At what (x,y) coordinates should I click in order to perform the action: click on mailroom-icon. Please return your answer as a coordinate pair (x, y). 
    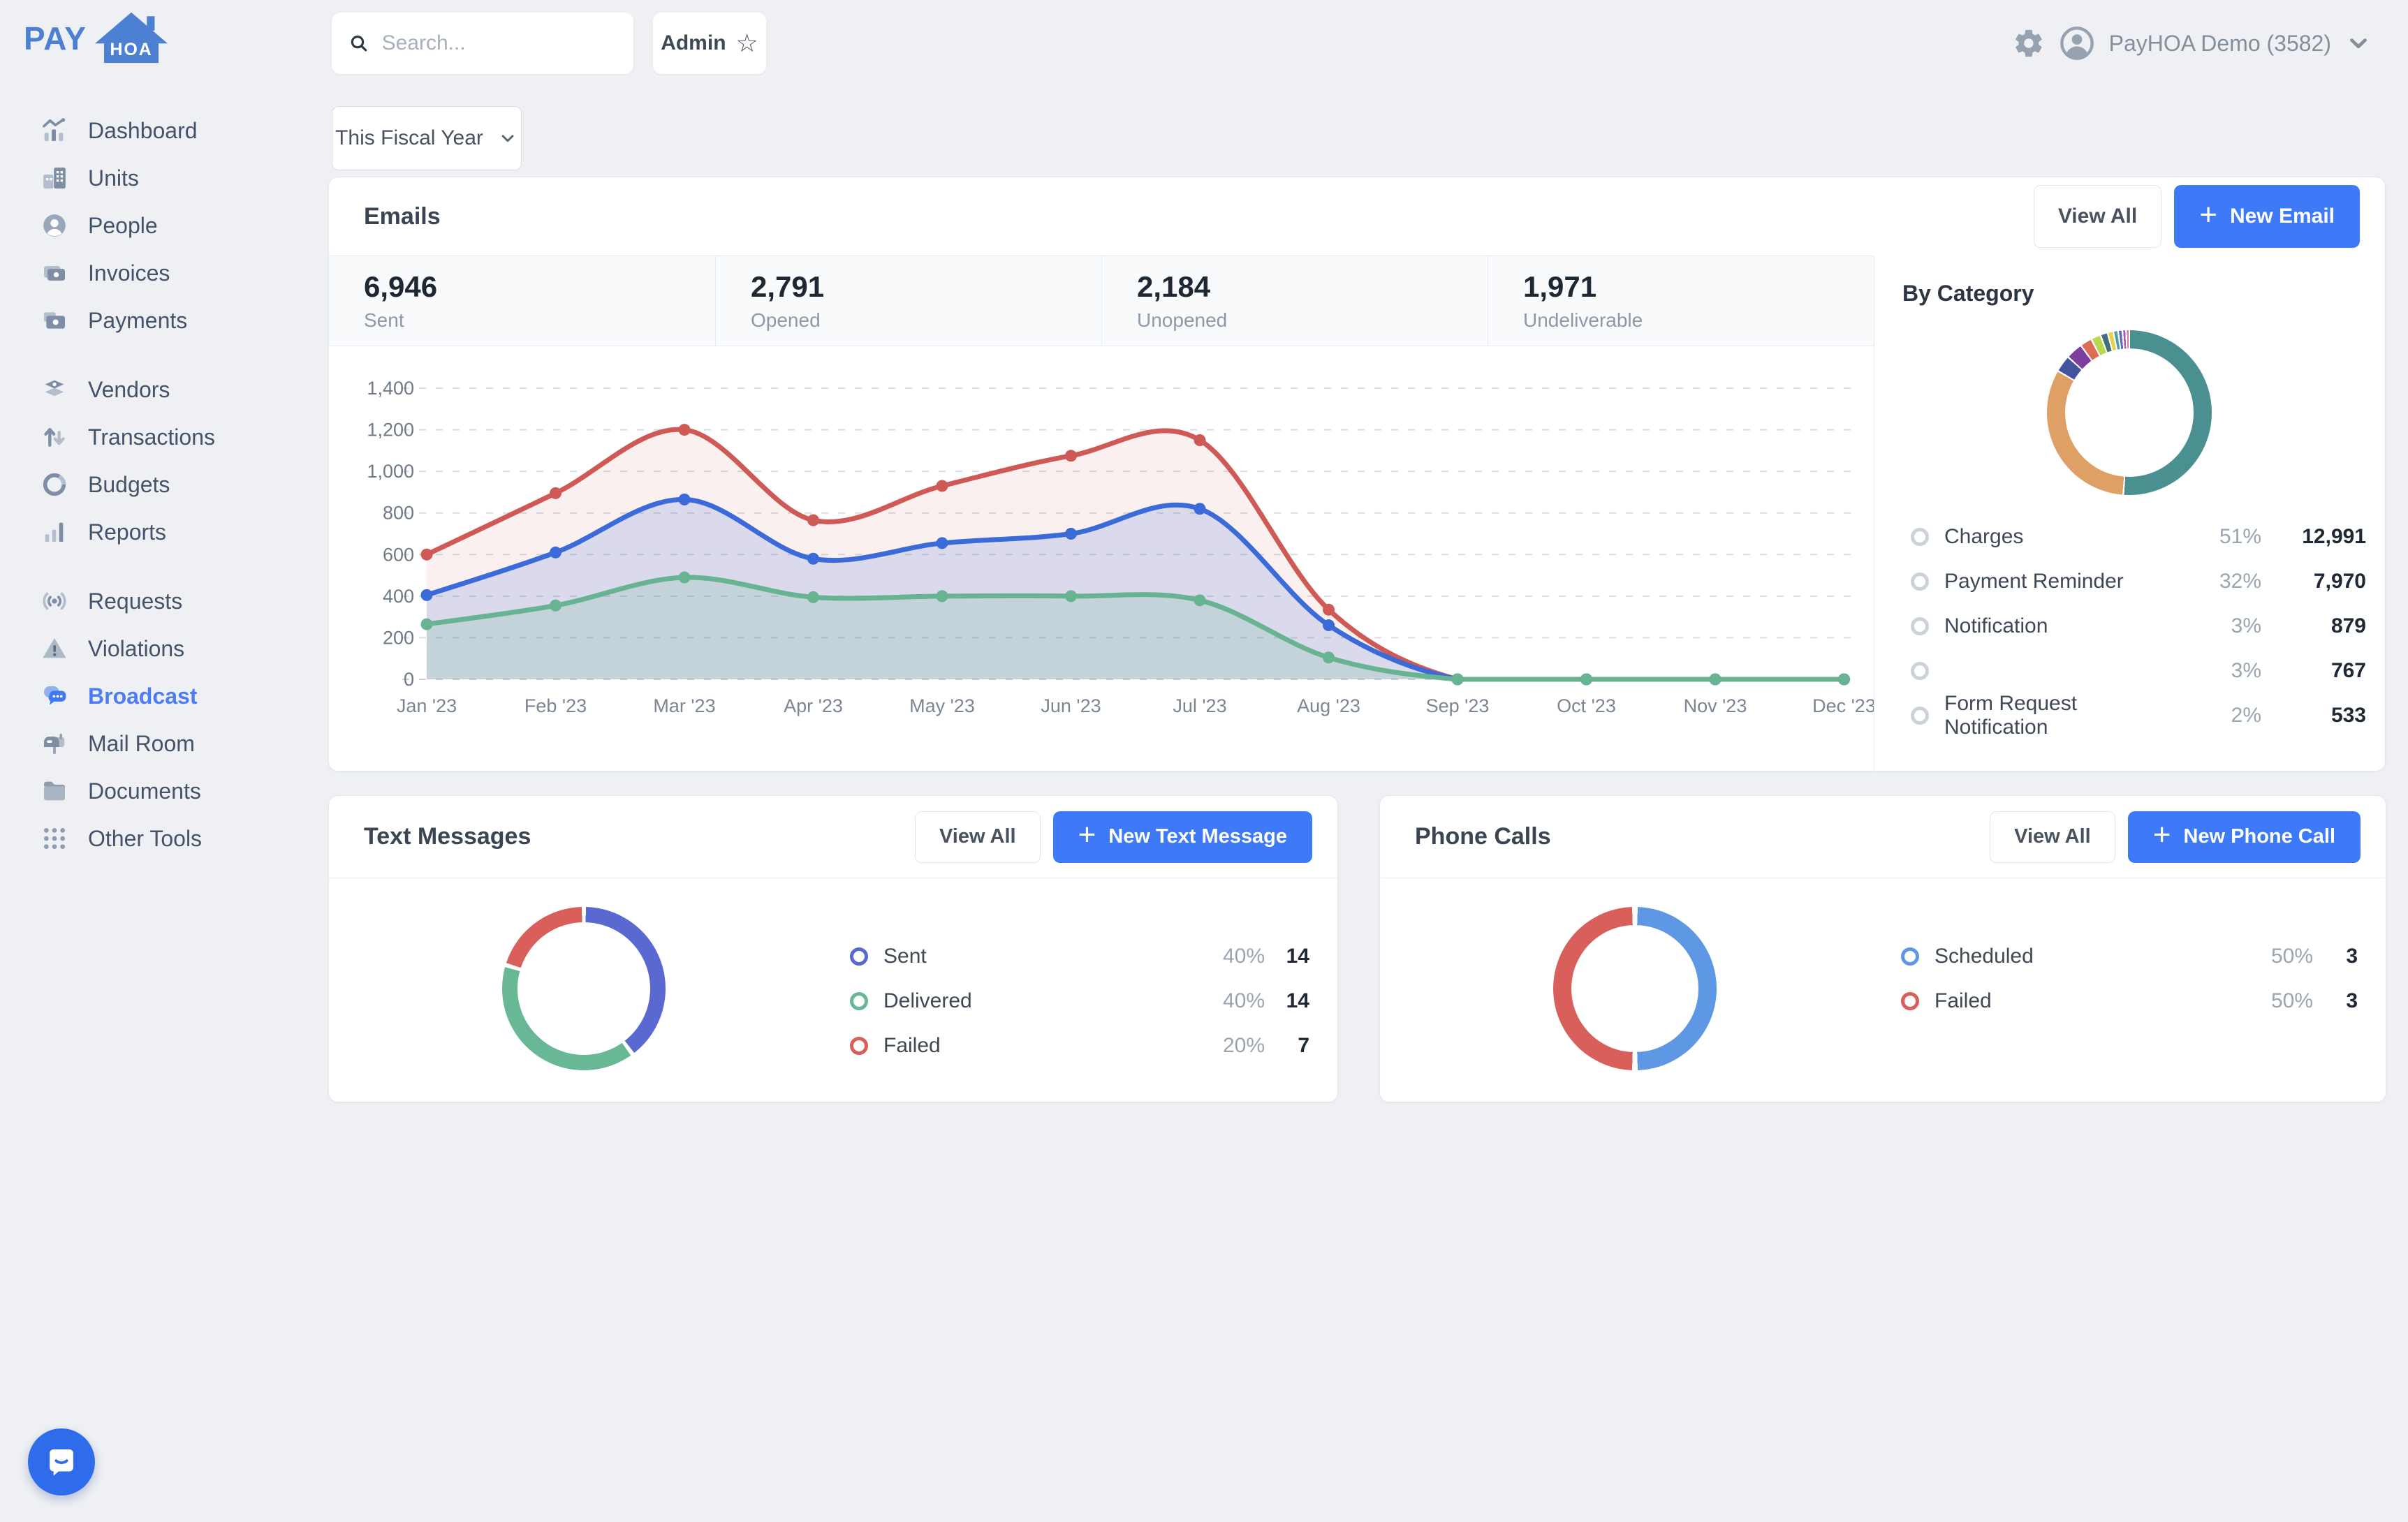
    Looking at the image, I should click on (54, 743).